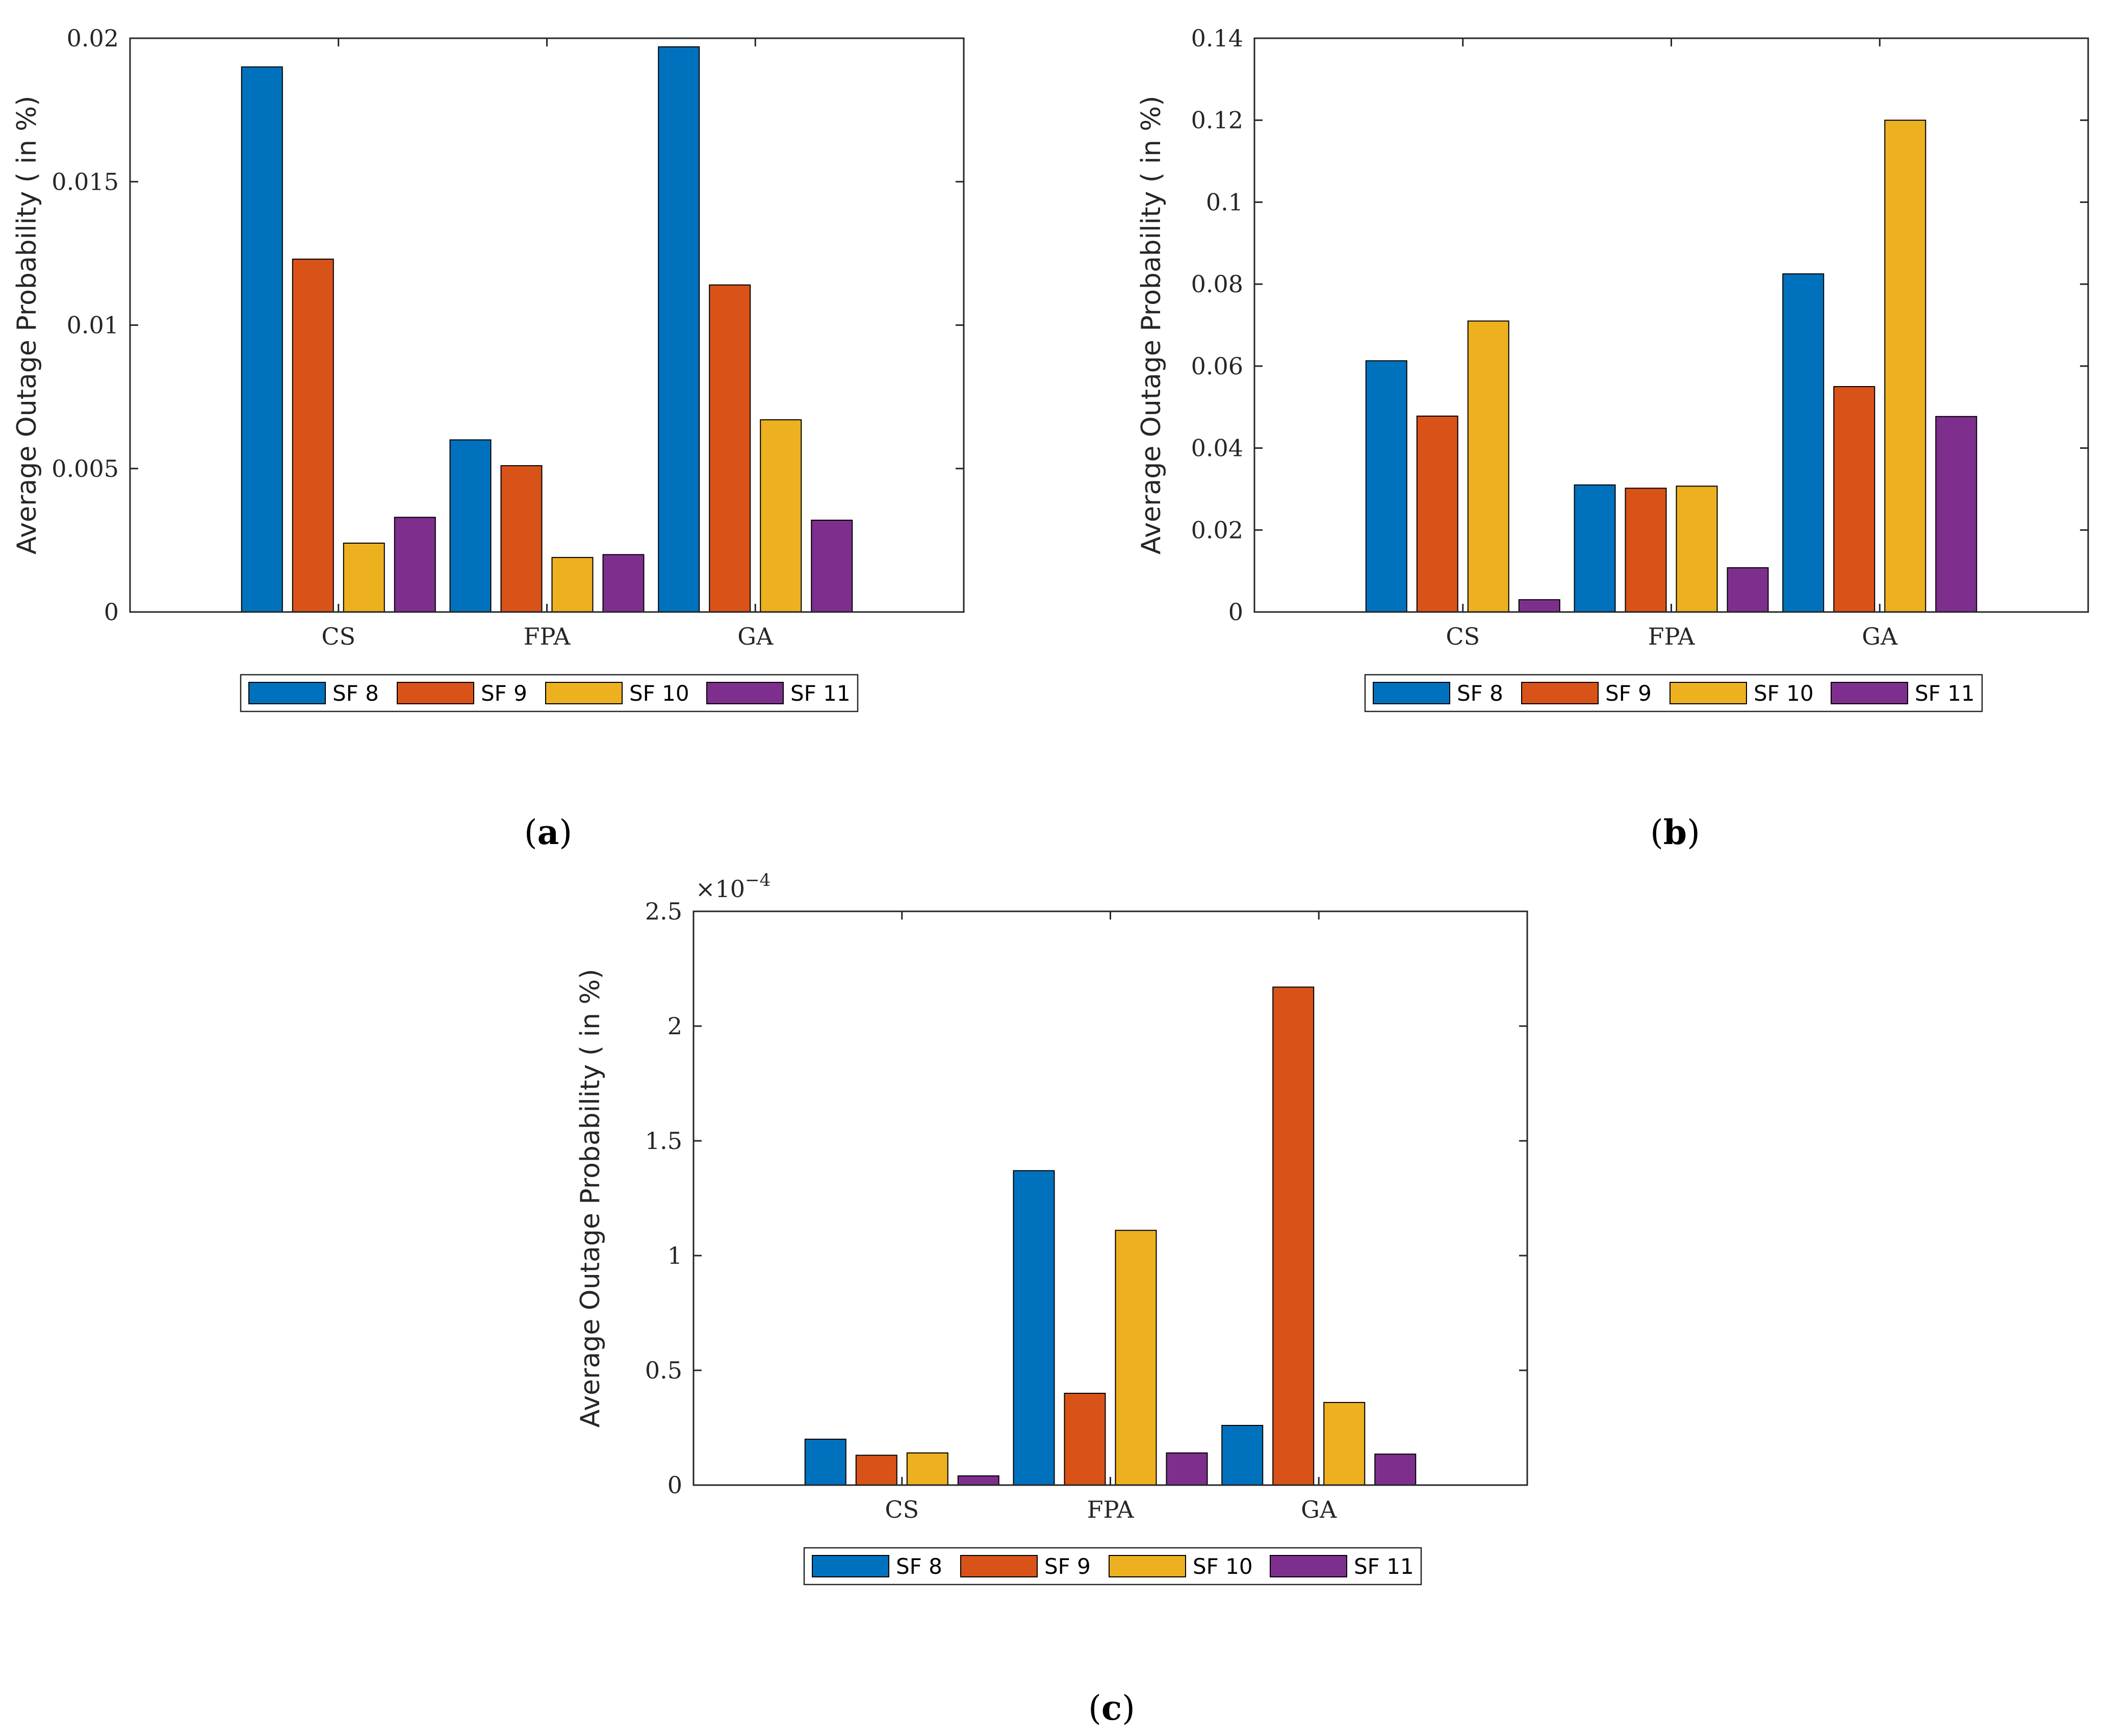 Image resolution: width=2106 pixels, height=1736 pixels. Describe the element at coordinates (663, 911) in the screenshot. I see `y-tick-label: 2.5` at that location.